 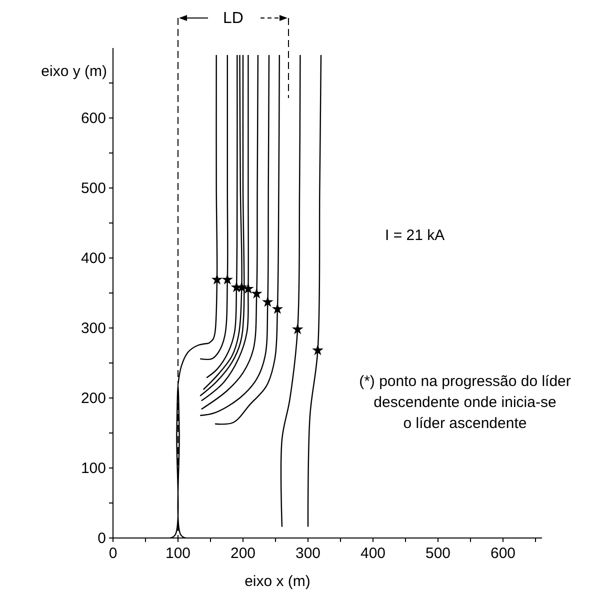 I want to click on x-tick-label: 200, so click(x=243, y=553).